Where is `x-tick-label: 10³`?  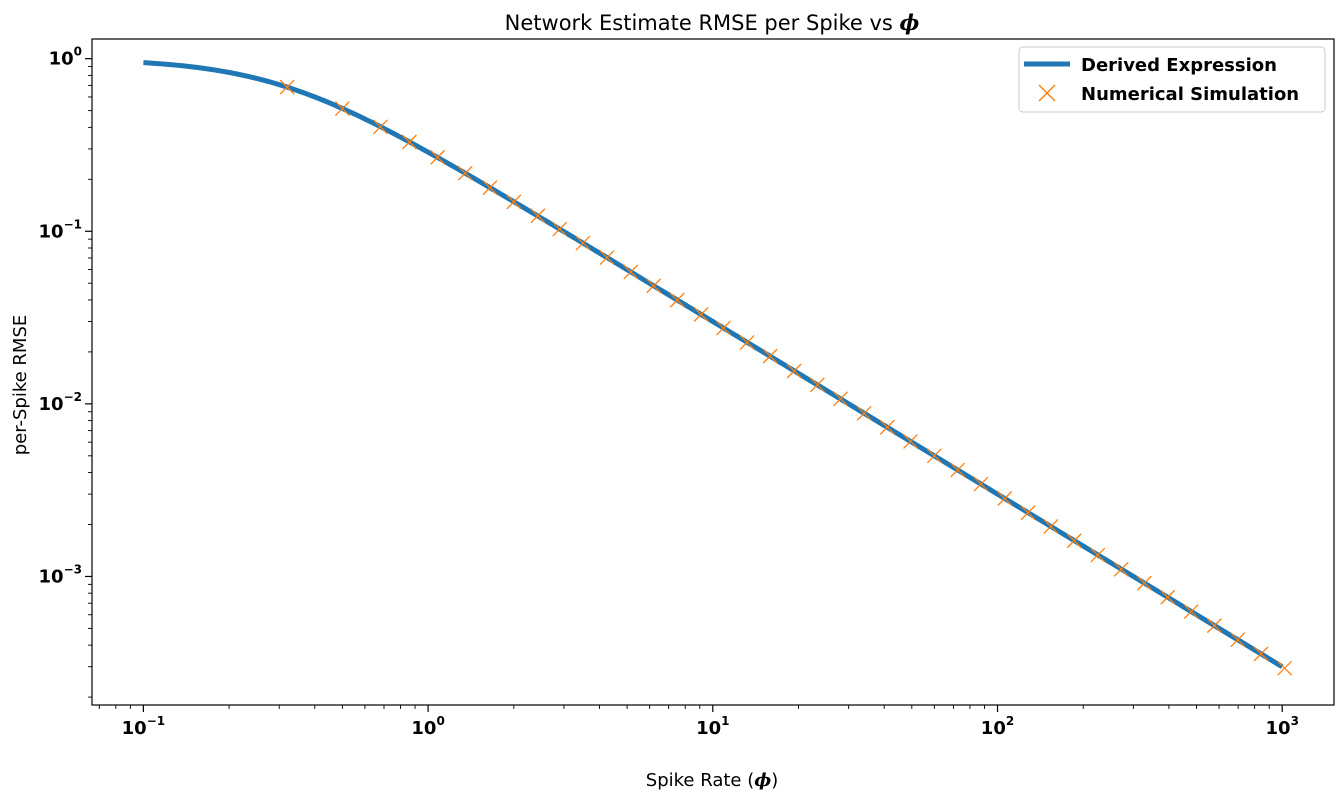 x-tick-label: 10³ is located at coordinates (1282, 726).